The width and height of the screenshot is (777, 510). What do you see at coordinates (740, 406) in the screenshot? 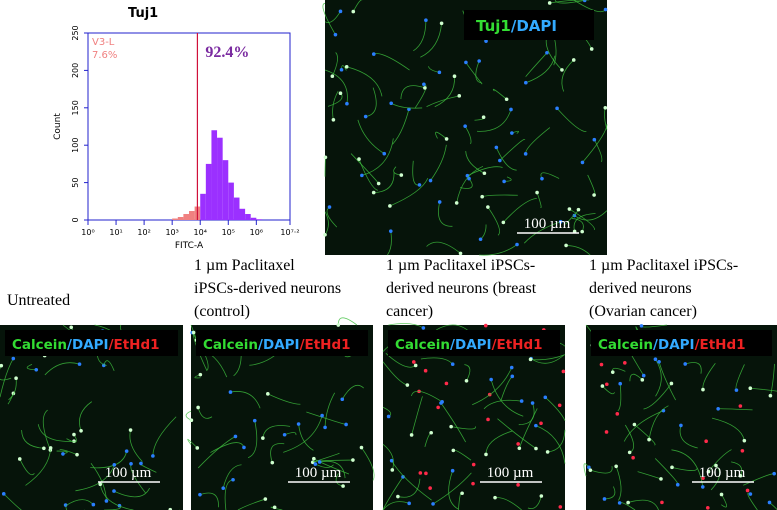
I see `dead-cell` at bounding box center [740, 406].